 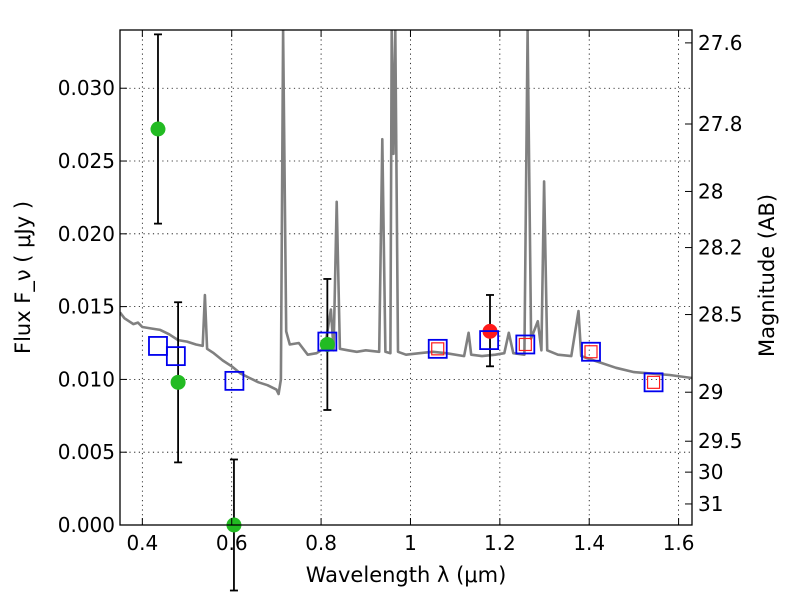 What do you see at coordinates (714, 273) in the screenshot?
I see `magnitude-axis-ticks: 27.6 27.8 28 28.2 28.5 29 29.5 30 31` at bounding box center [714, 273].